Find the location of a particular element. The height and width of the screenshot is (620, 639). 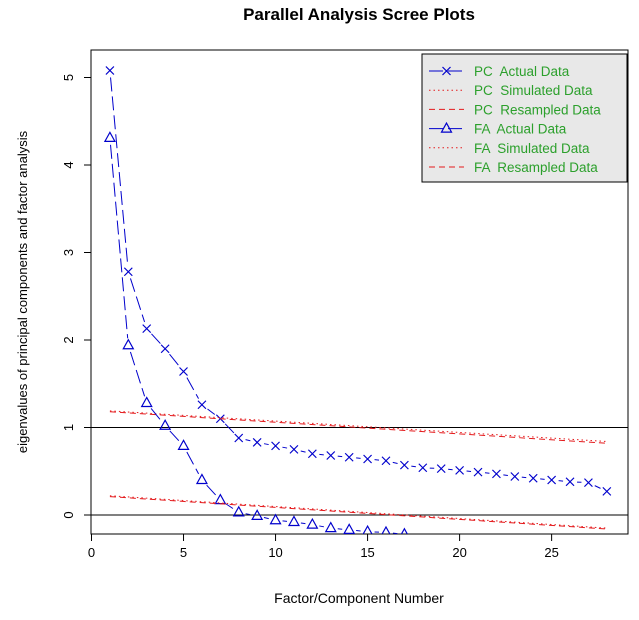

chart-title: Parallel Analysis Scree Plots is located at coordinates (359, 14).